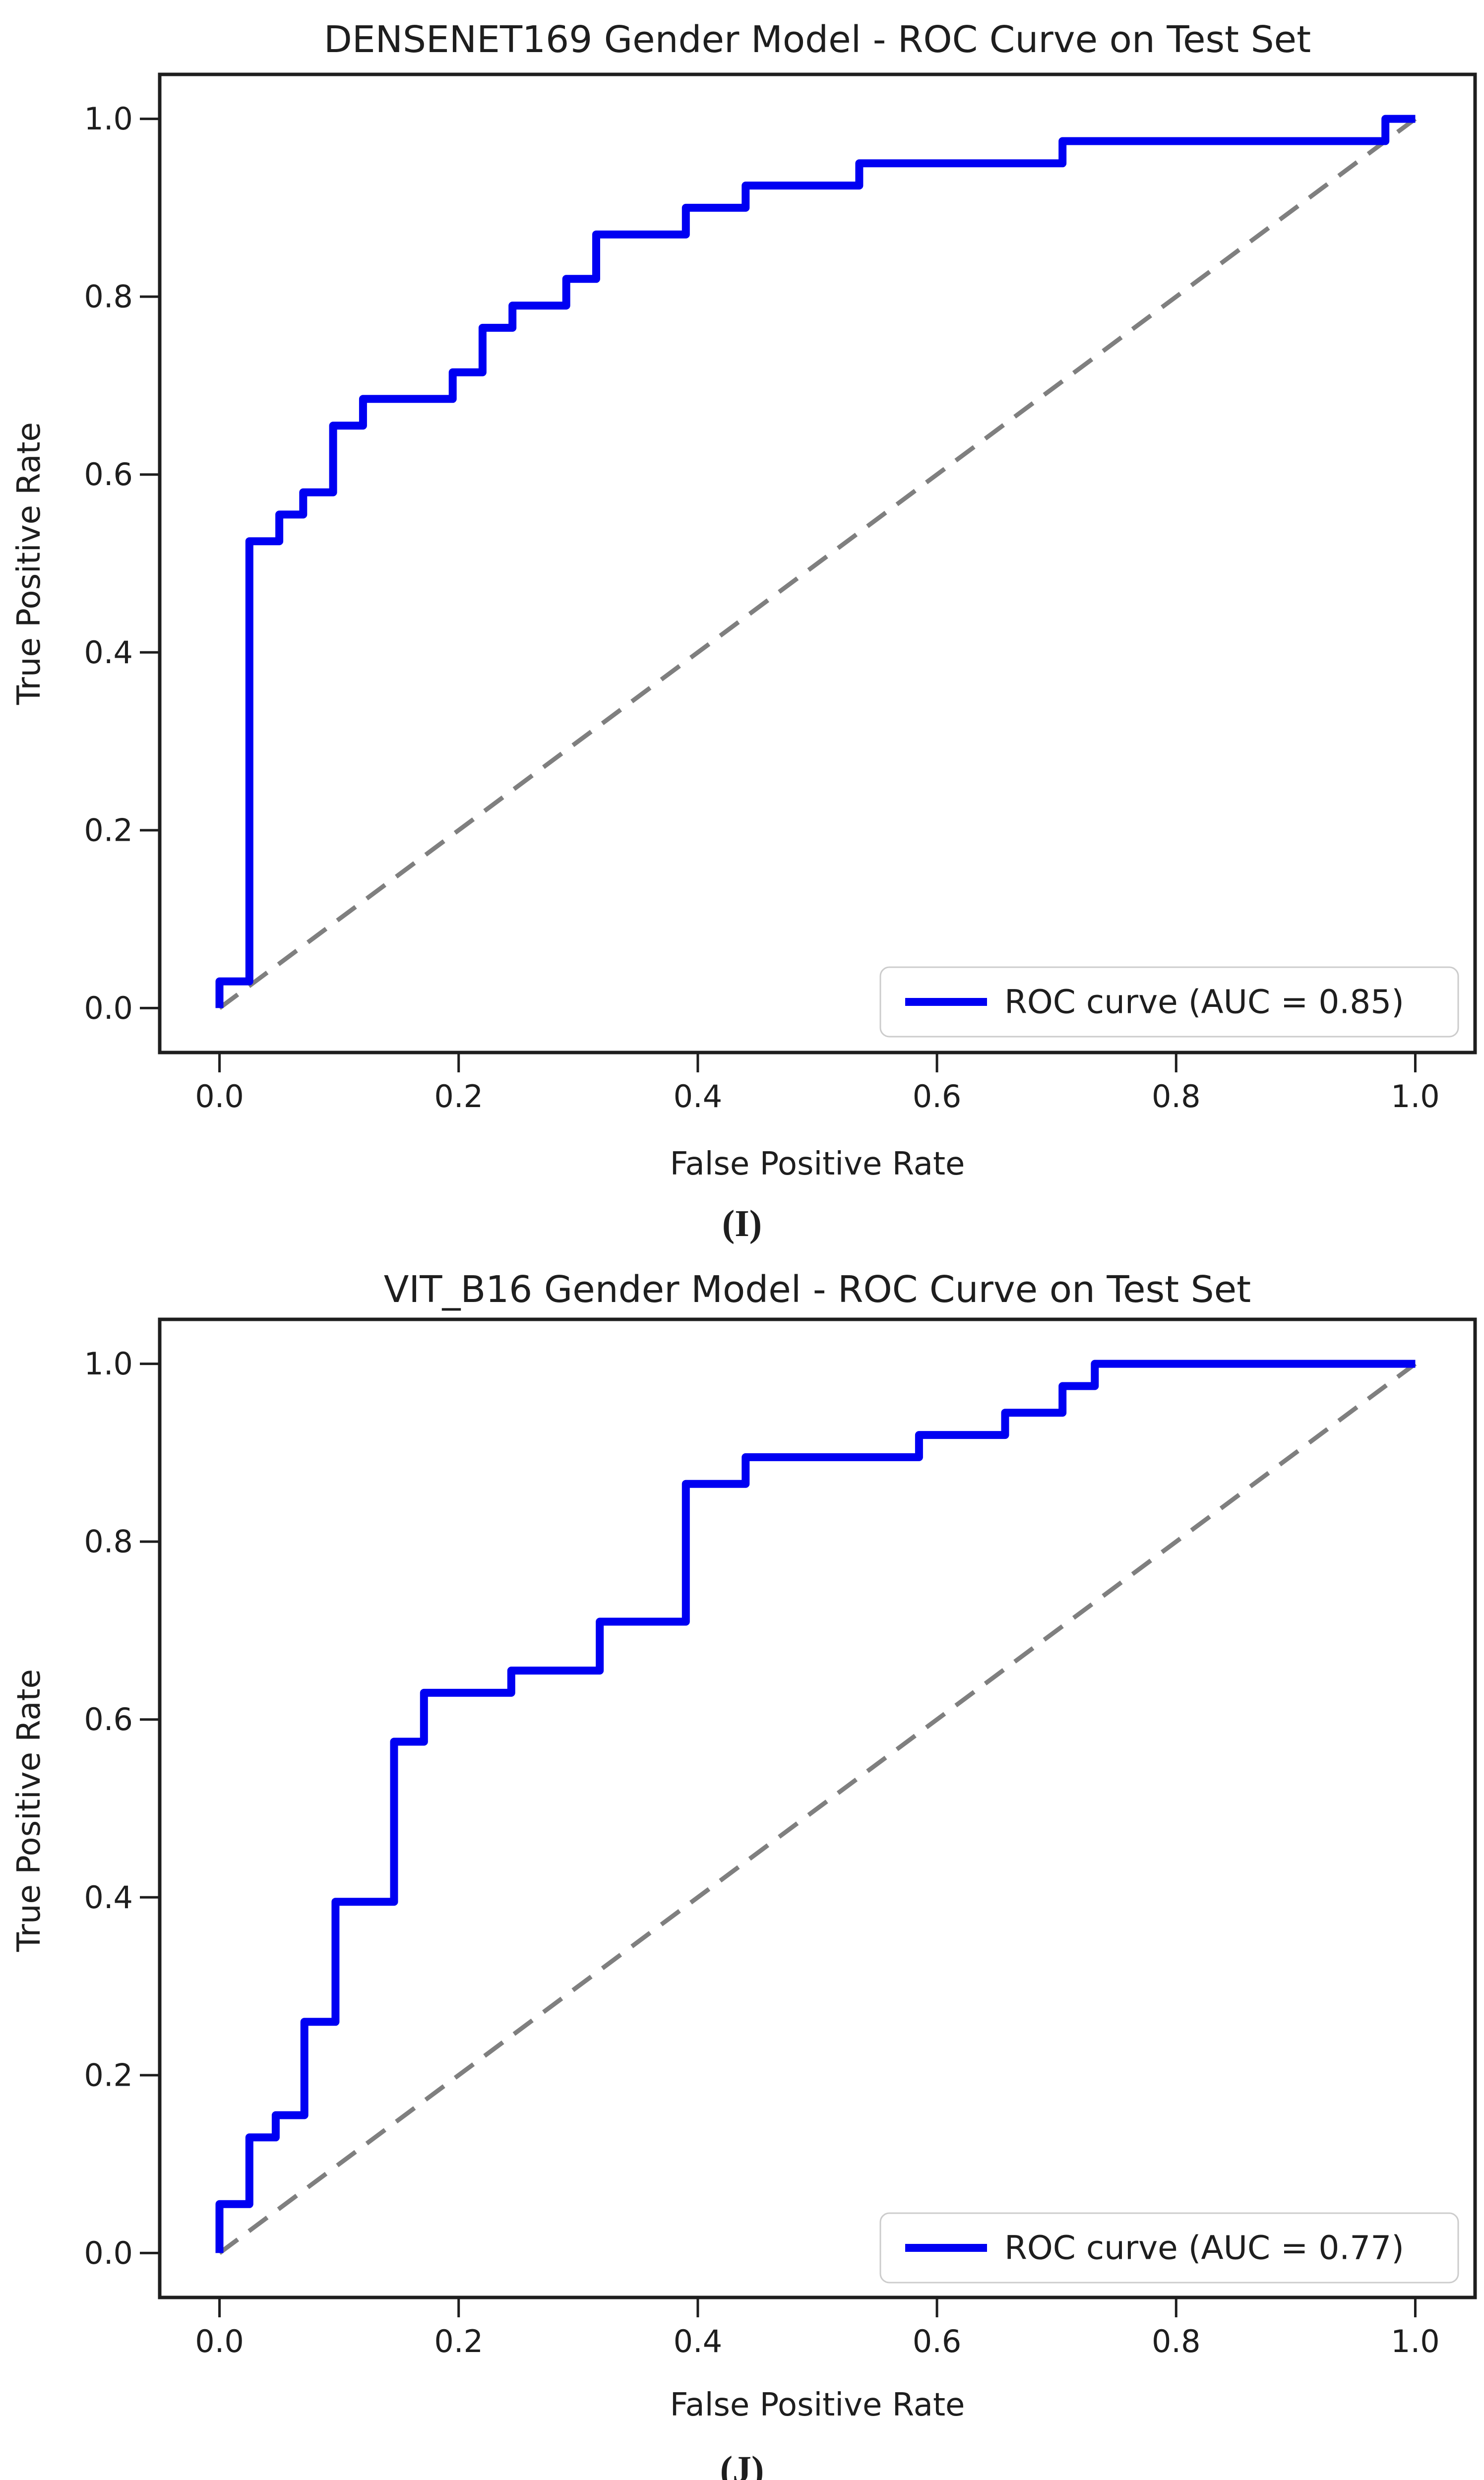 The image size is (1484, 2480). Describe the element at coordinates (742, 2464) in the screenshot. I see `subfigure-caption: (J)` at that location.